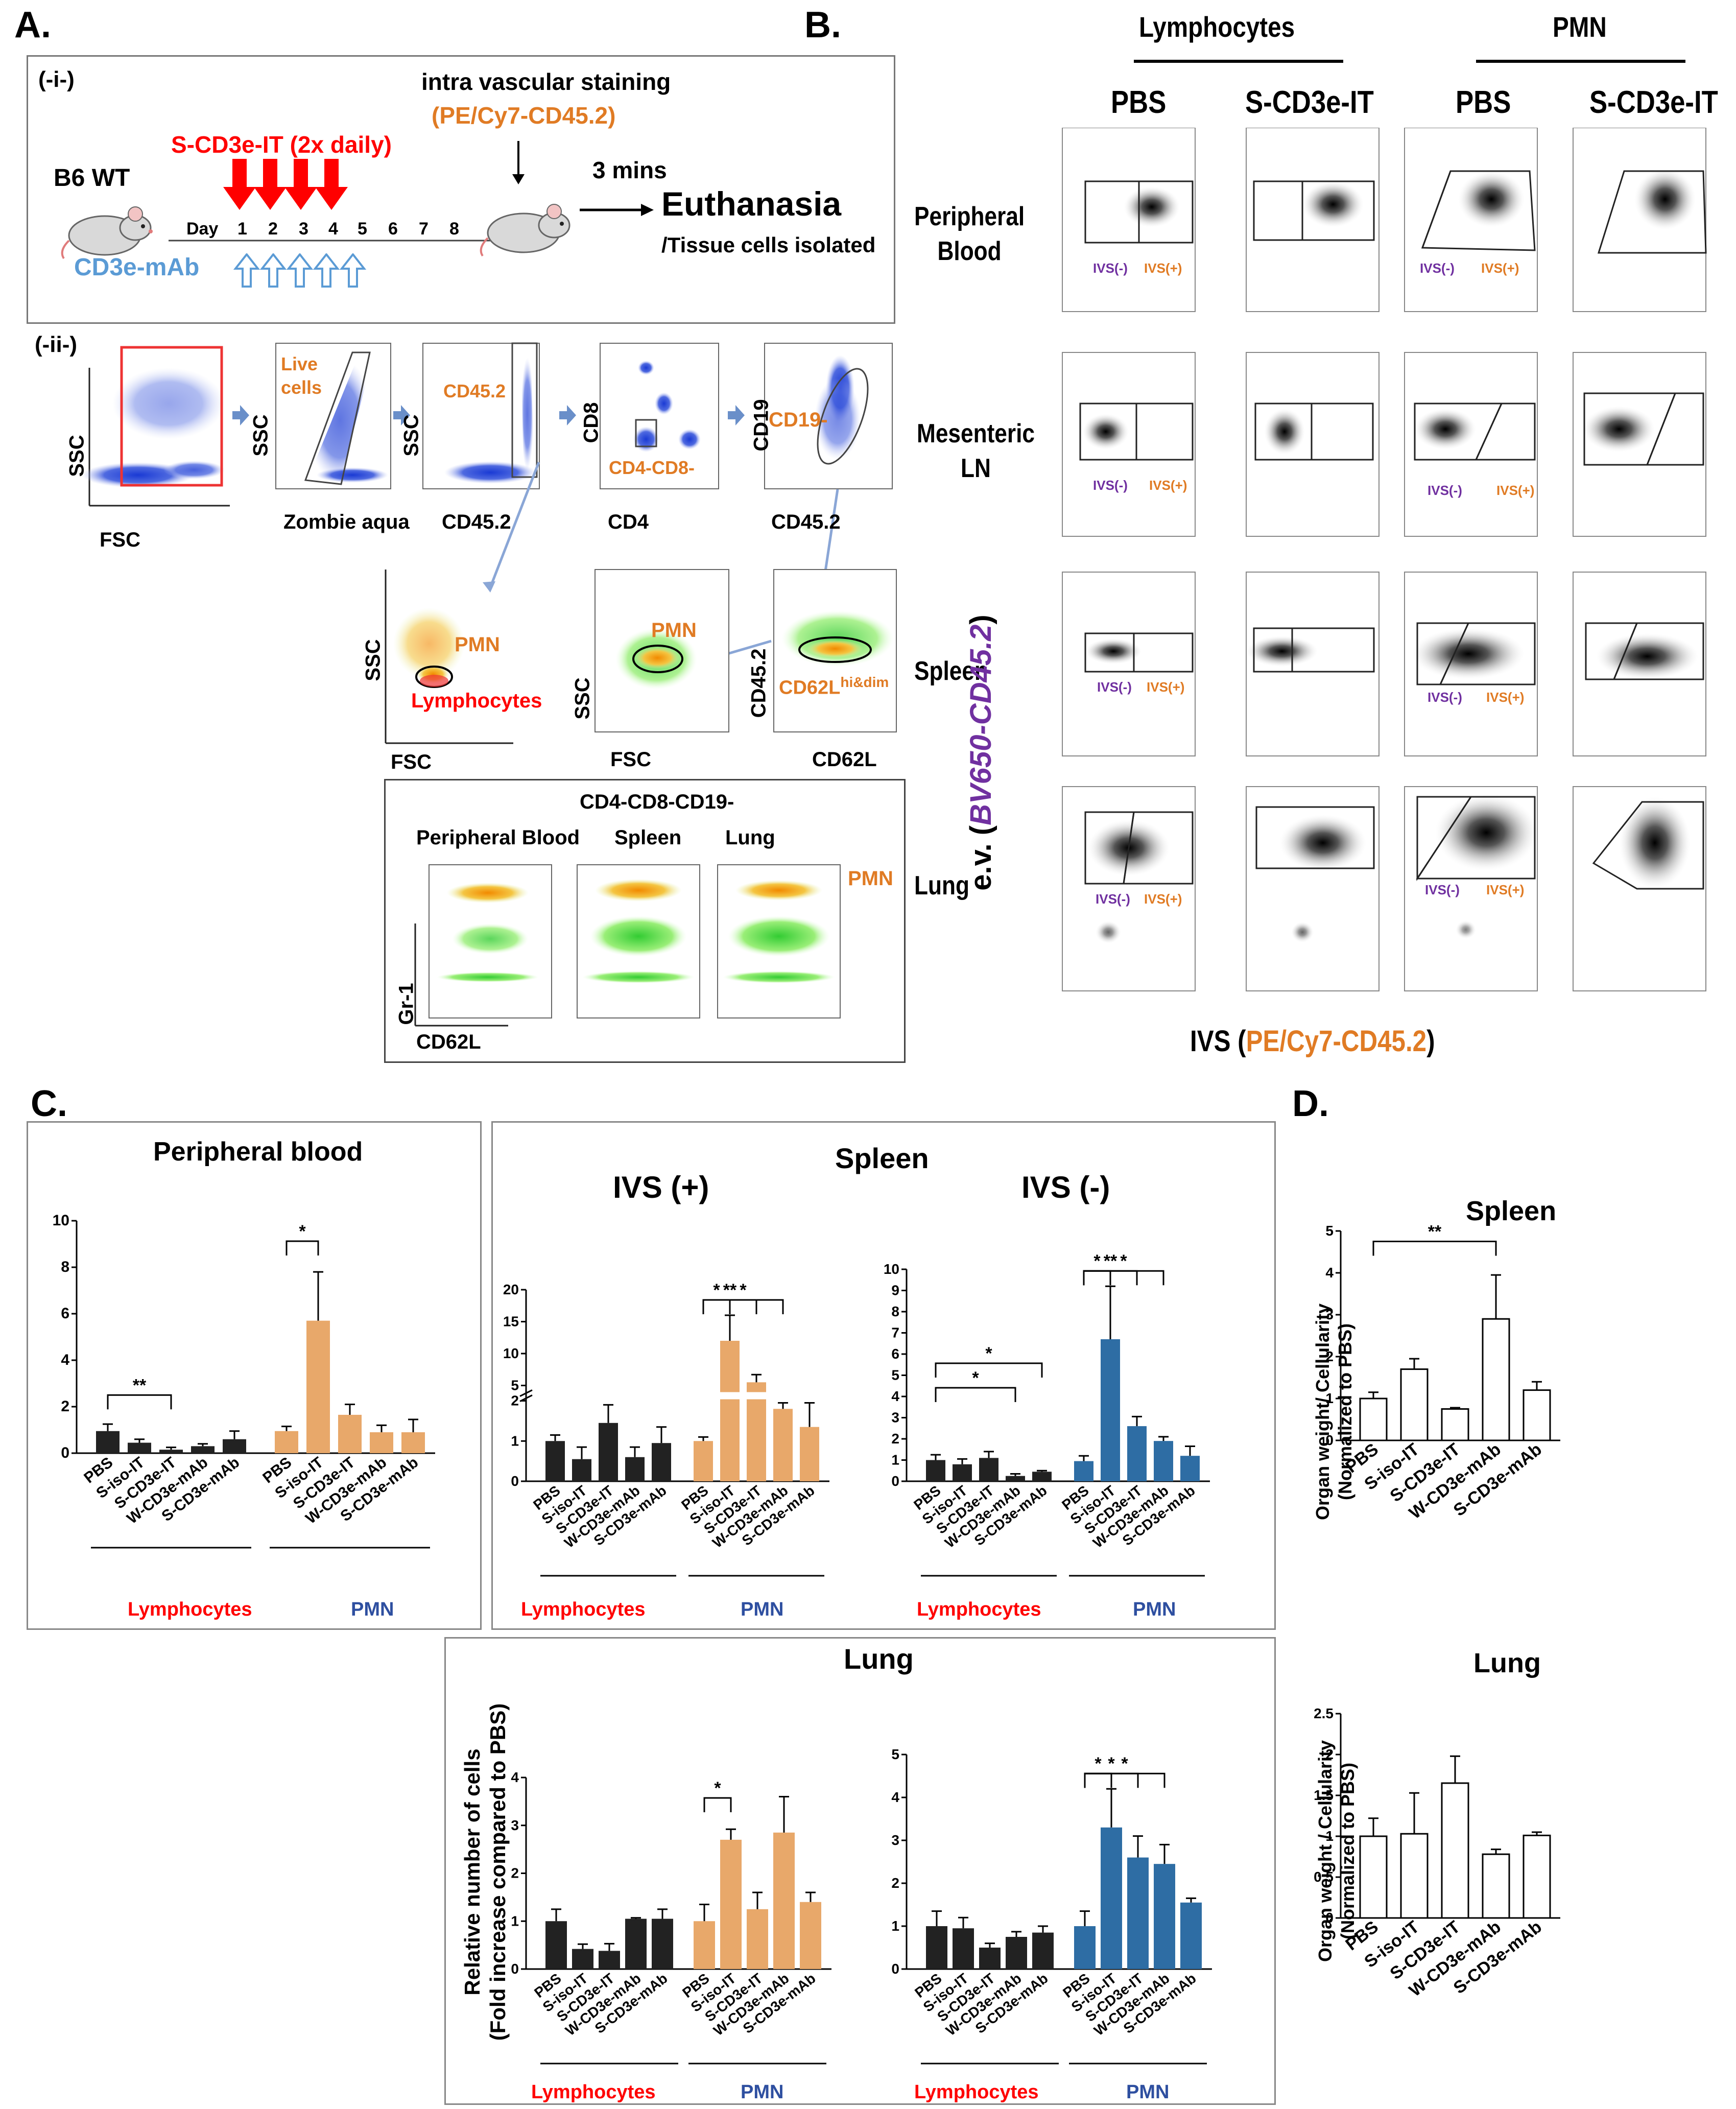 The height and width of the screenshot is (2109, 1736). Describe the element at coordinates (1324, 1877) in the screenshot. I see `y-tick-label: 0.5` at that location.